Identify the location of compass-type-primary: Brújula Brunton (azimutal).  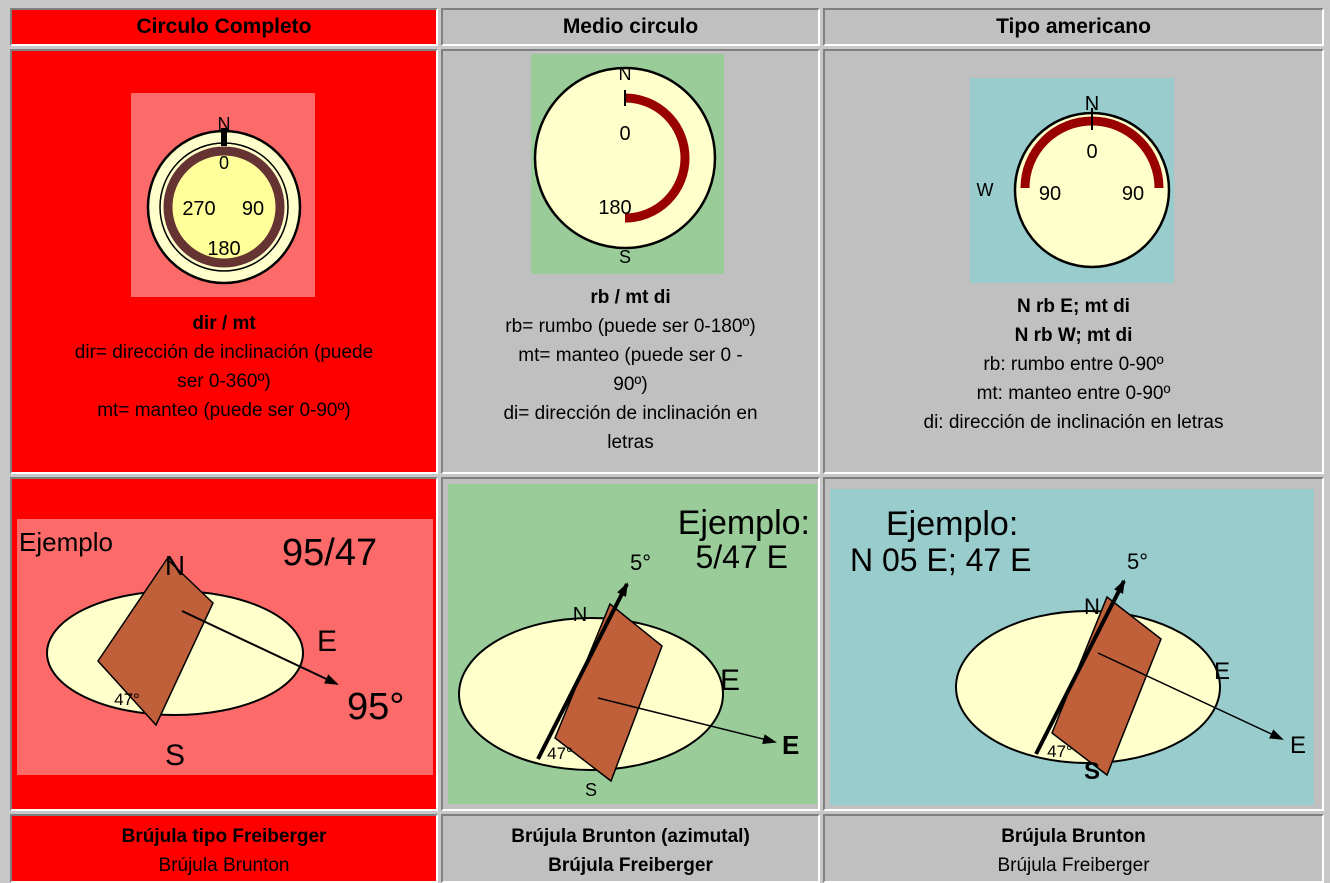
(630, 836).